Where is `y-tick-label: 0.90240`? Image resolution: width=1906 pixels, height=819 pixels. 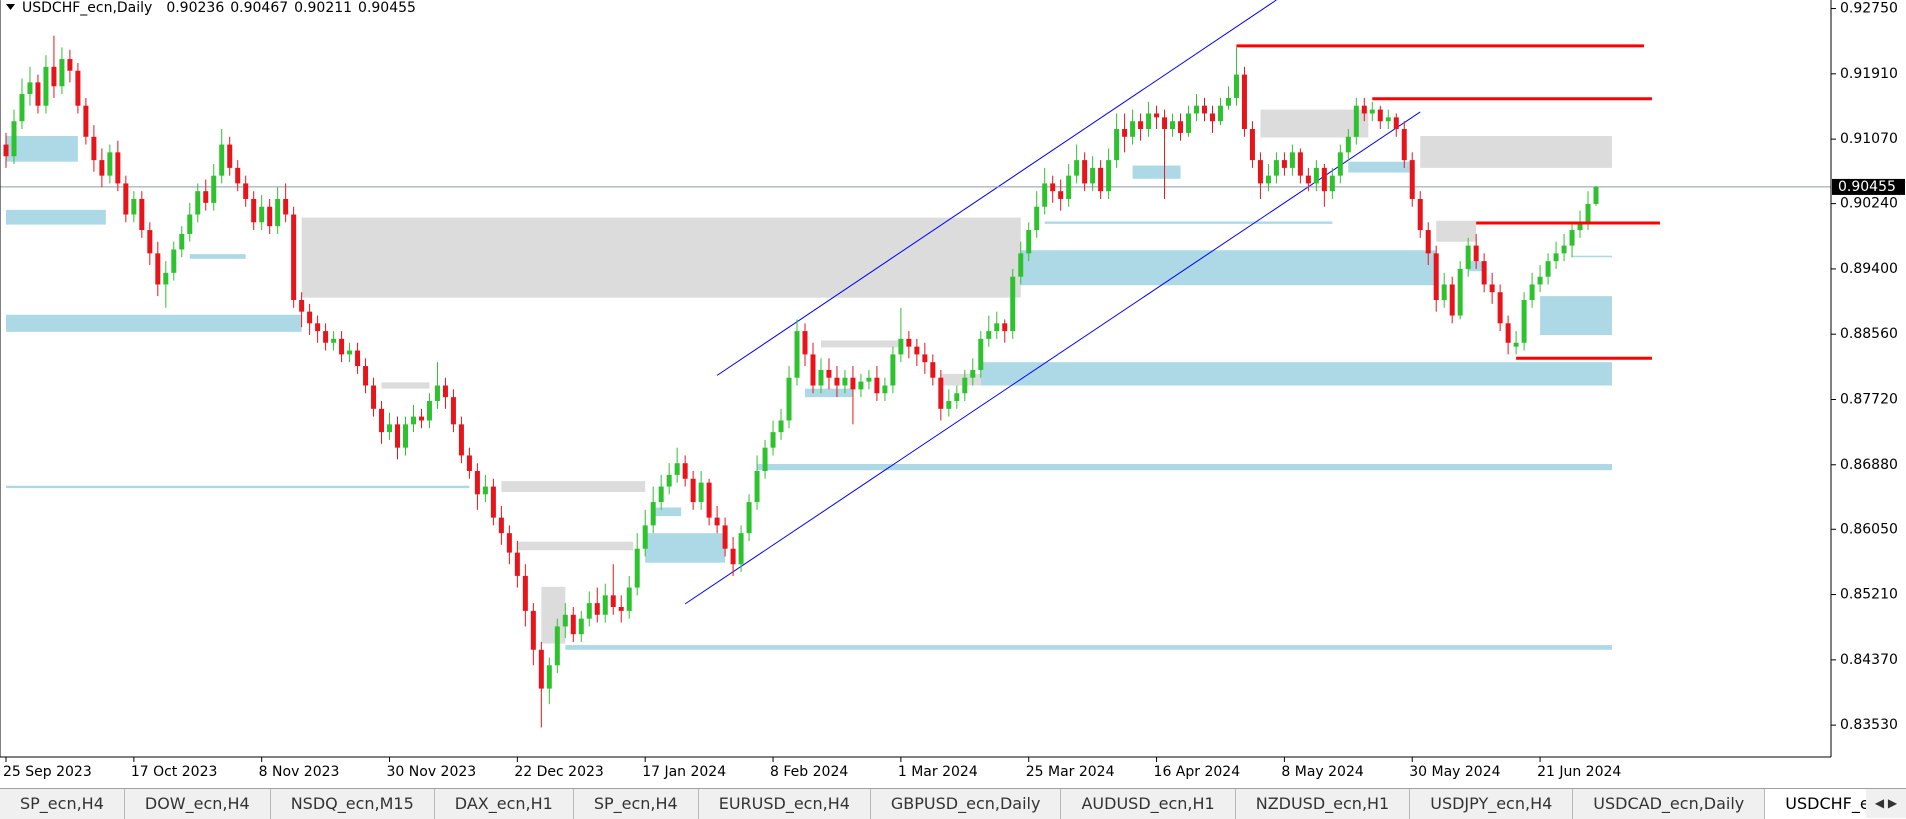 y-tick-label: 0.90240 is located at coordinates (1869, 204).